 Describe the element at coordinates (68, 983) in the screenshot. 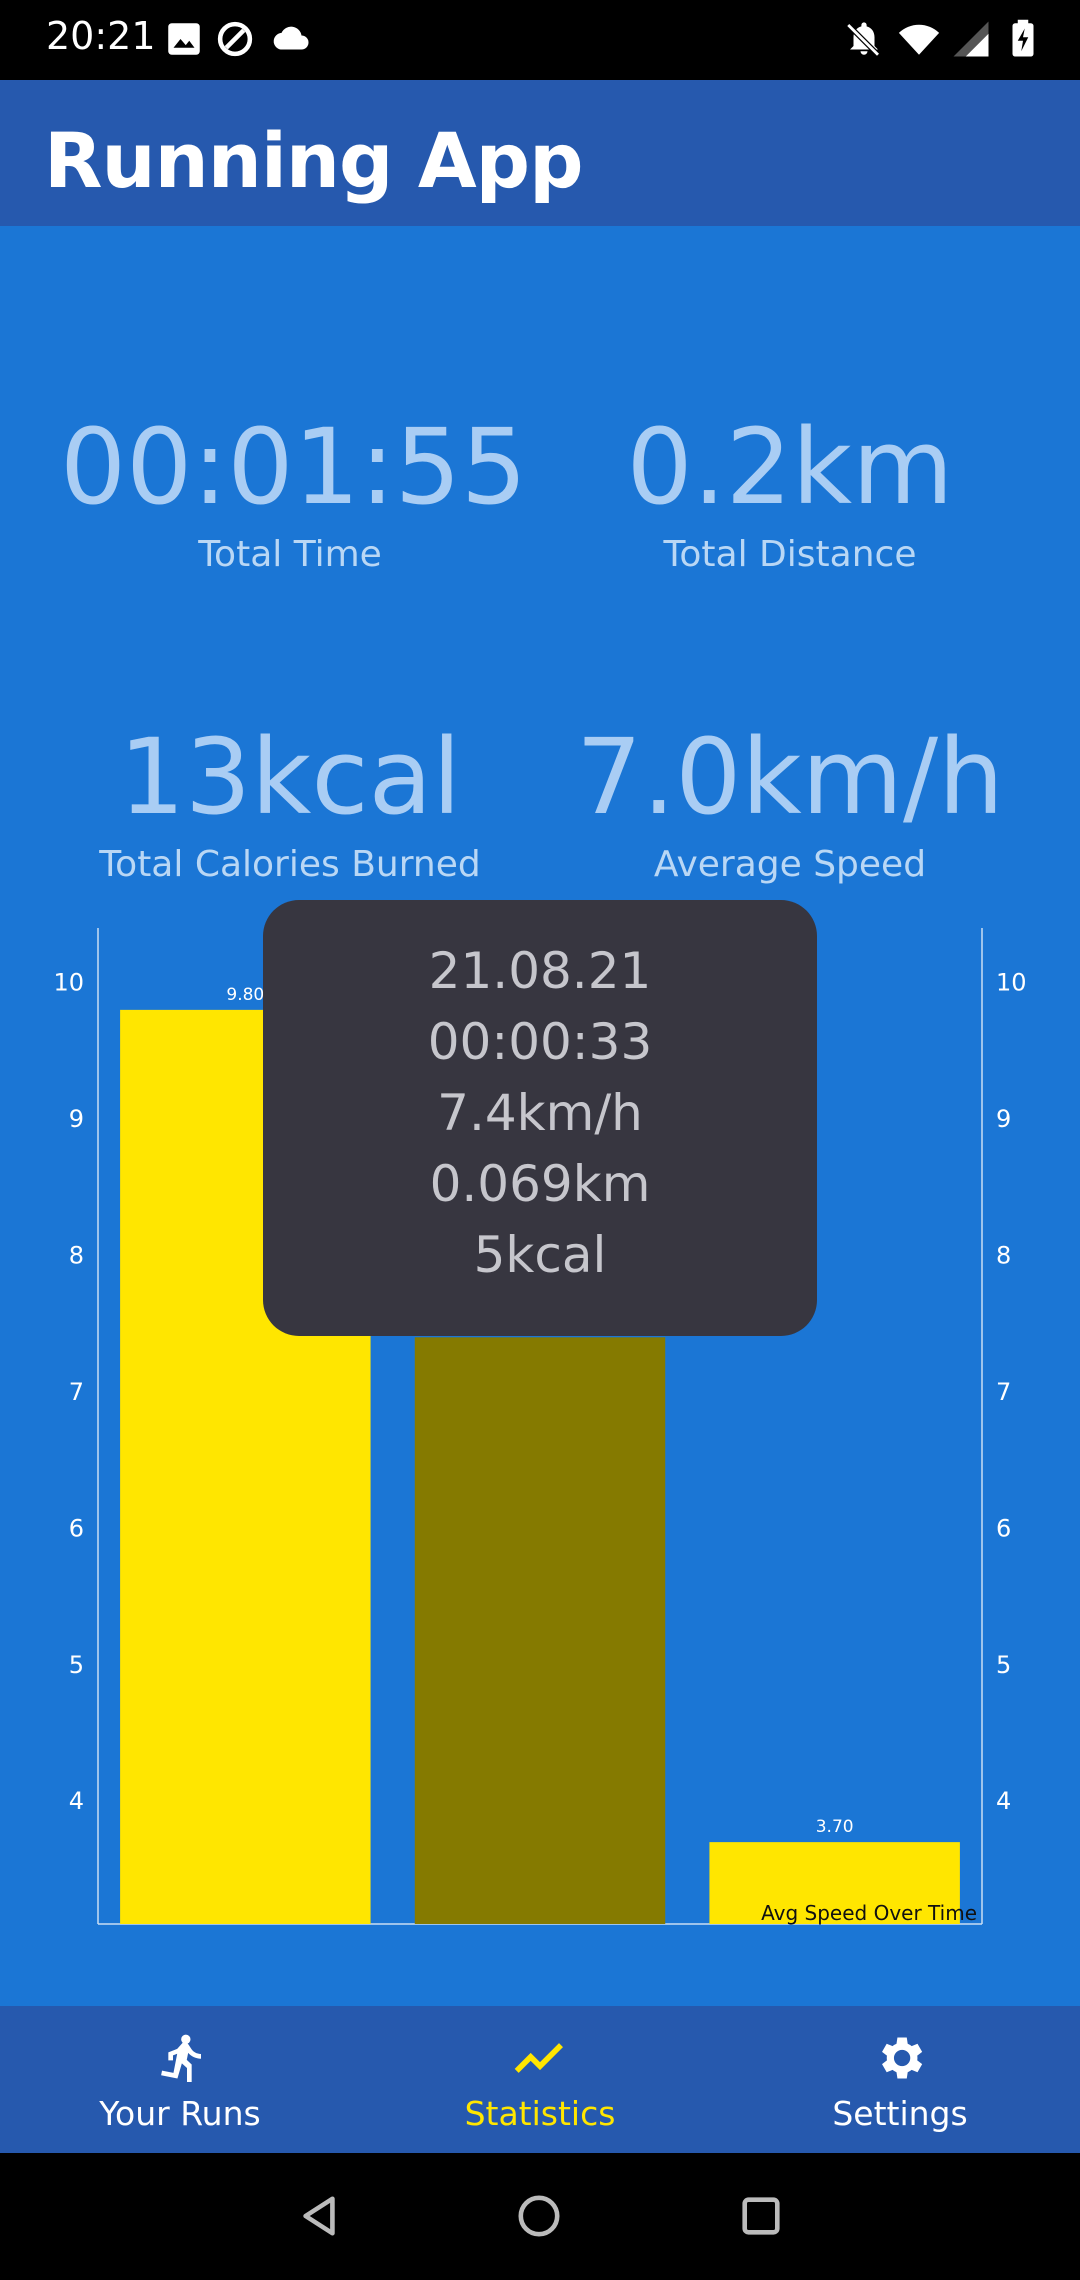

I see `chart-y-tick-left: 10` at that location.